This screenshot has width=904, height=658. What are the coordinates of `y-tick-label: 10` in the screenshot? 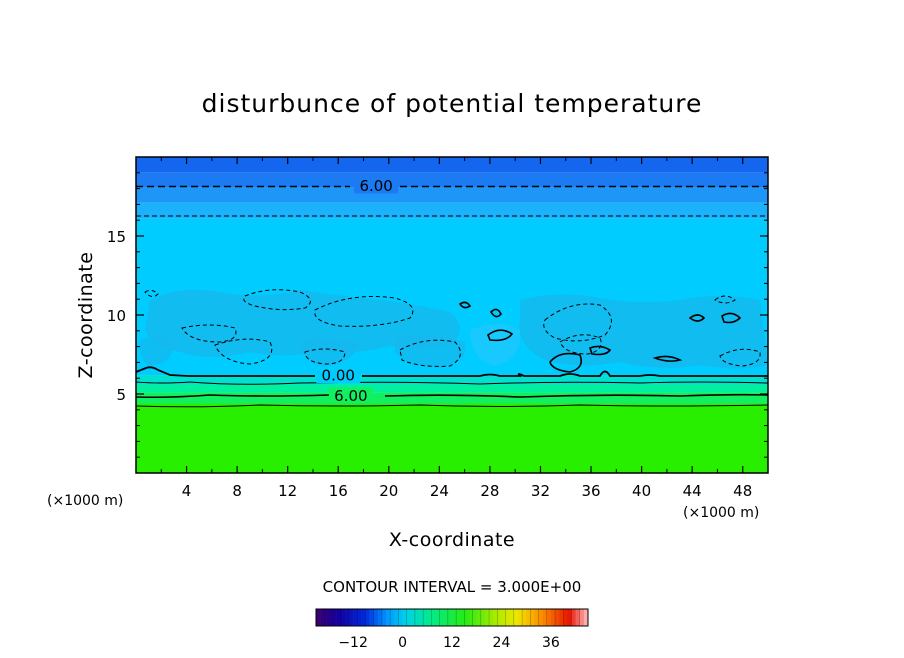 It's located at (116, 316).